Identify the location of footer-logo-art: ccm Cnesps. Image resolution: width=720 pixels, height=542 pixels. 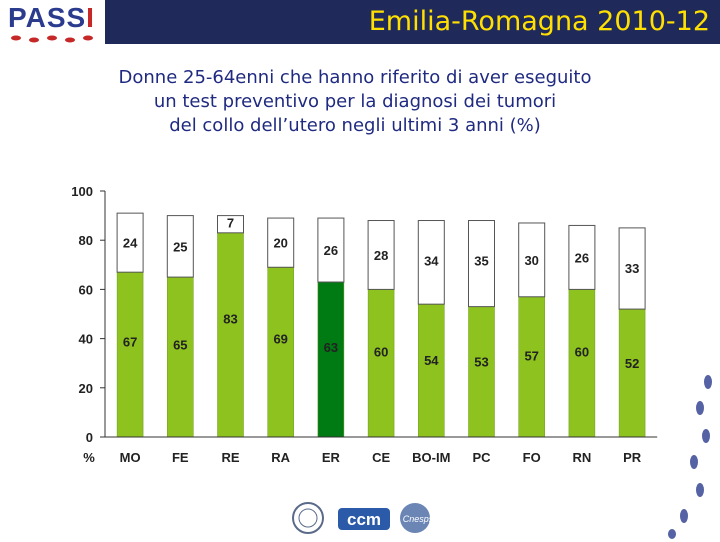
(363, 518).